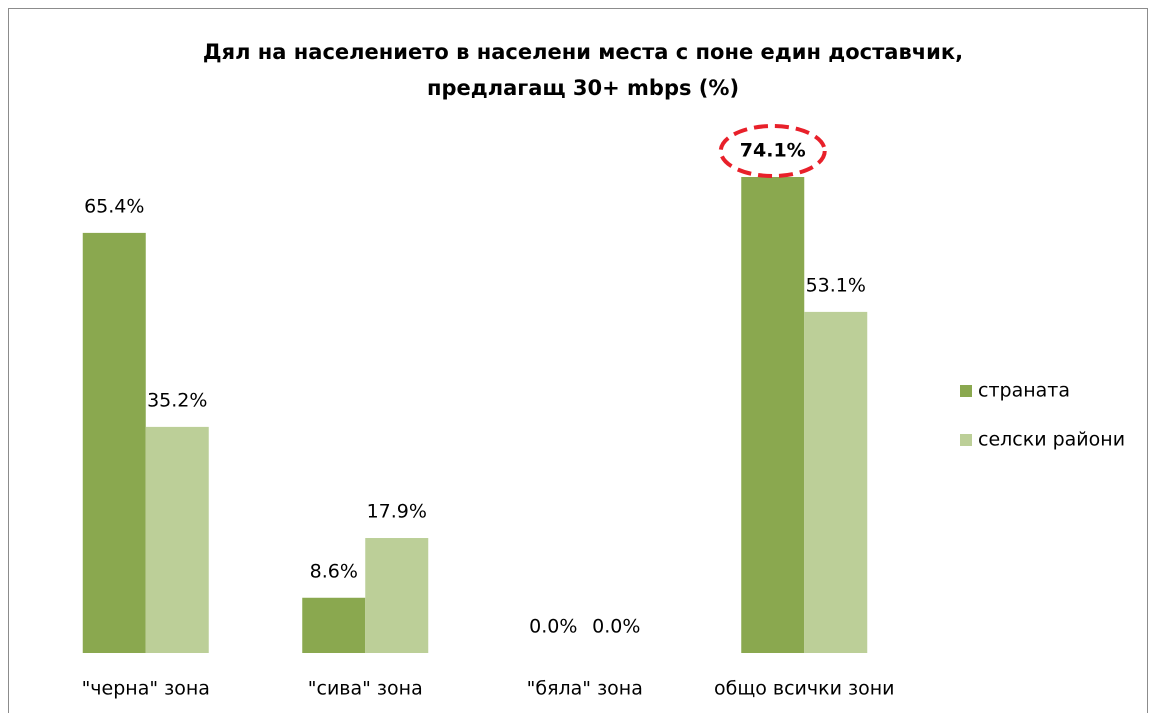 The width and height of the screenshot is (1156, 713). What do you see at coordinates (1051, 440) in the screenshot?
I see `legend-label: селски райони` at bounding box center [1051, 440].